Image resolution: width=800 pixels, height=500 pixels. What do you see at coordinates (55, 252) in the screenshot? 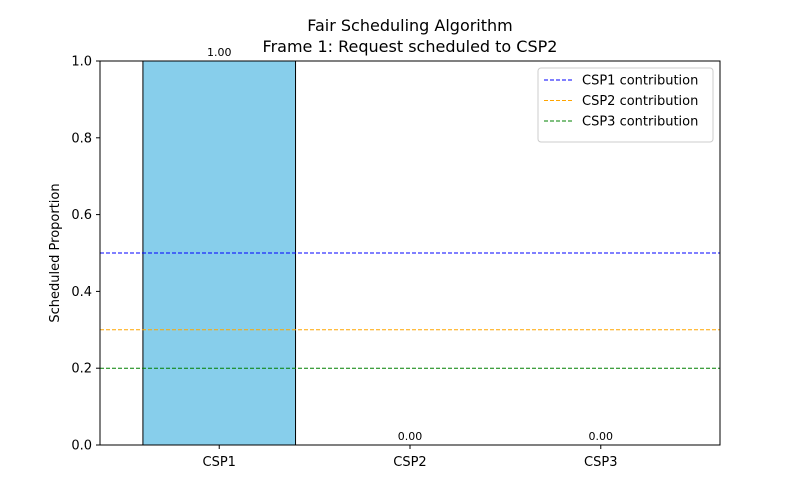
I see `y-axis-label: Scheduled Proportion` at bounding box center [55, 252].